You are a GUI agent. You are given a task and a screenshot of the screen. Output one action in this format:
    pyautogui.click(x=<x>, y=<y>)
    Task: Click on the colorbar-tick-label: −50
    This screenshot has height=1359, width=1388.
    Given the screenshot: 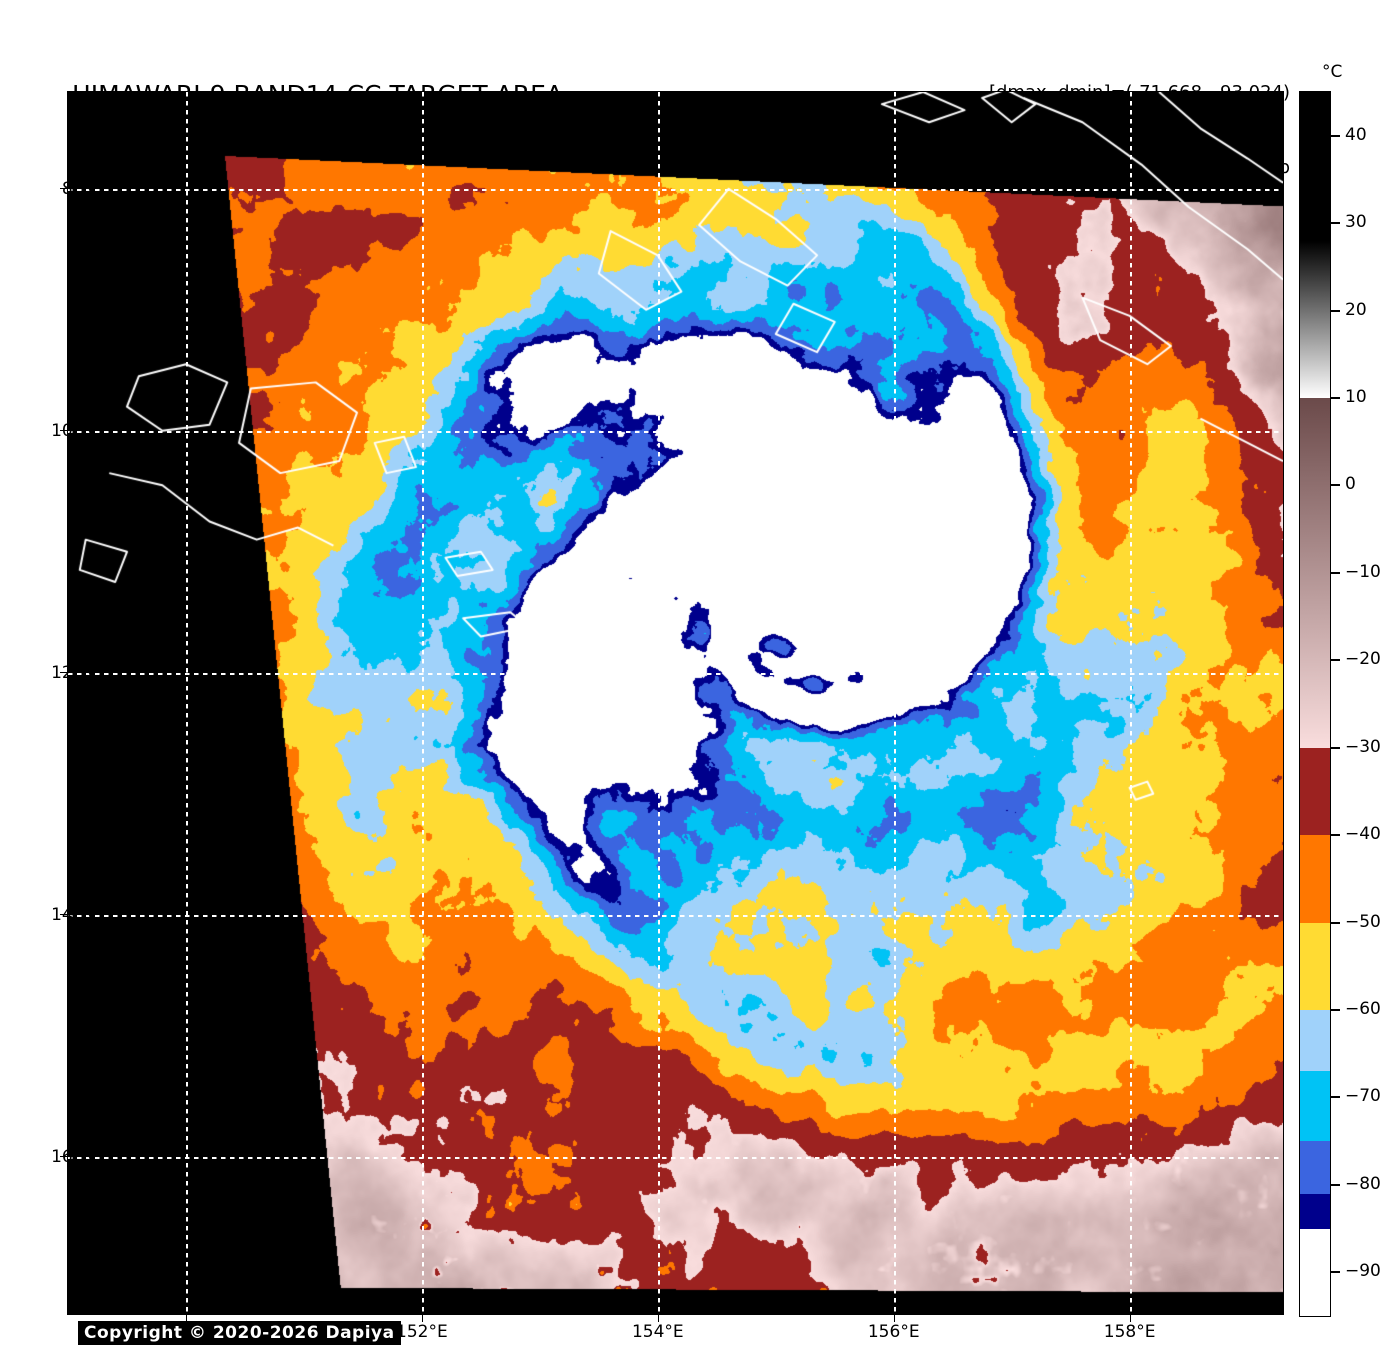 What is the action you would take?
    pyautogui.click(x=1363, y=921)
    